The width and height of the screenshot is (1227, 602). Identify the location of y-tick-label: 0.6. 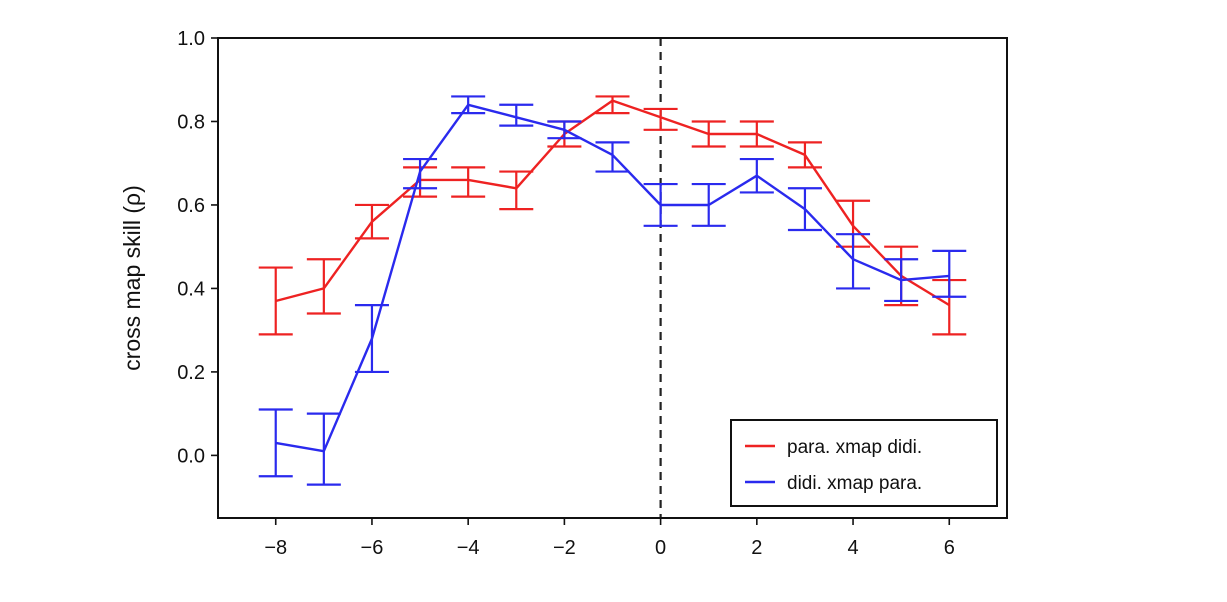
(191, 206).